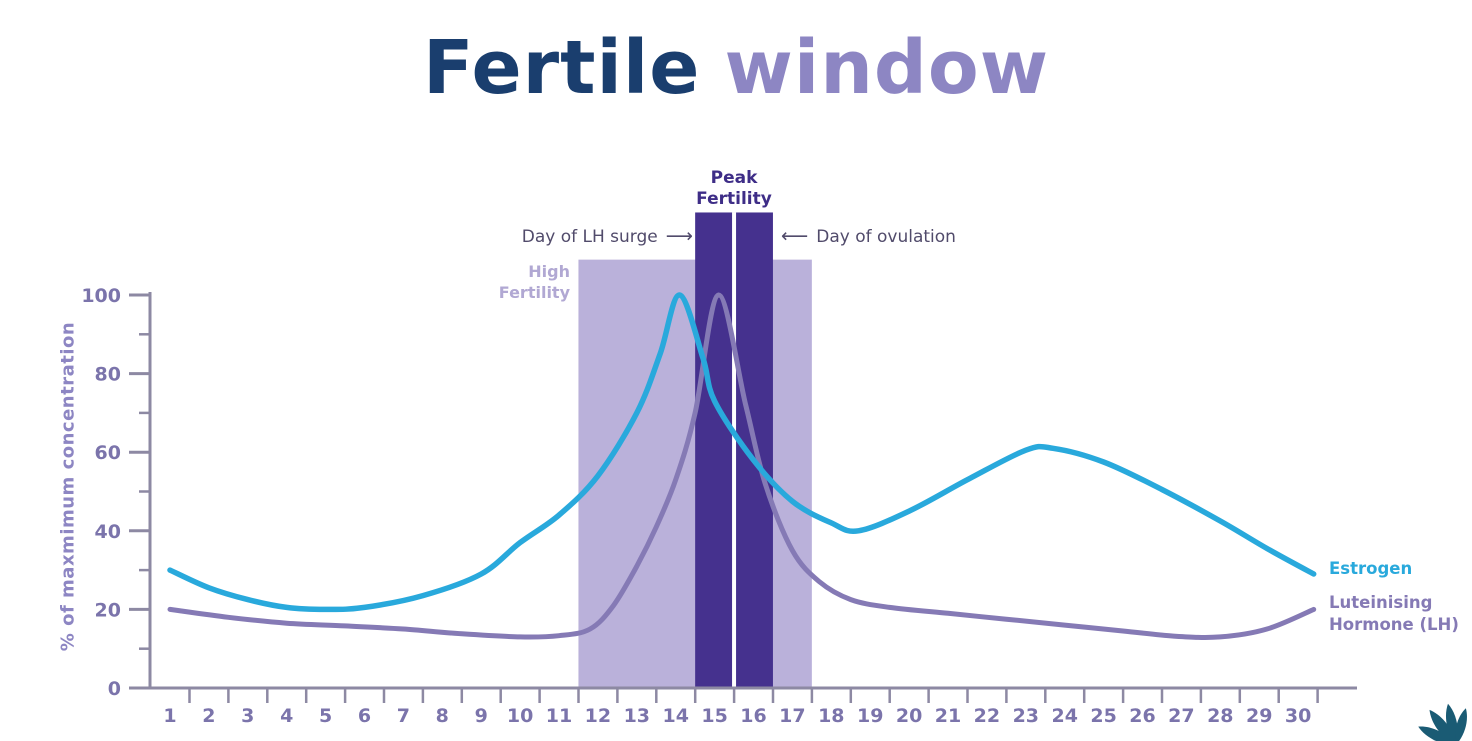 This screenshot has height=741, width=1472. I want to click on leaf-burst-logo-icon, so click(1418, 706).